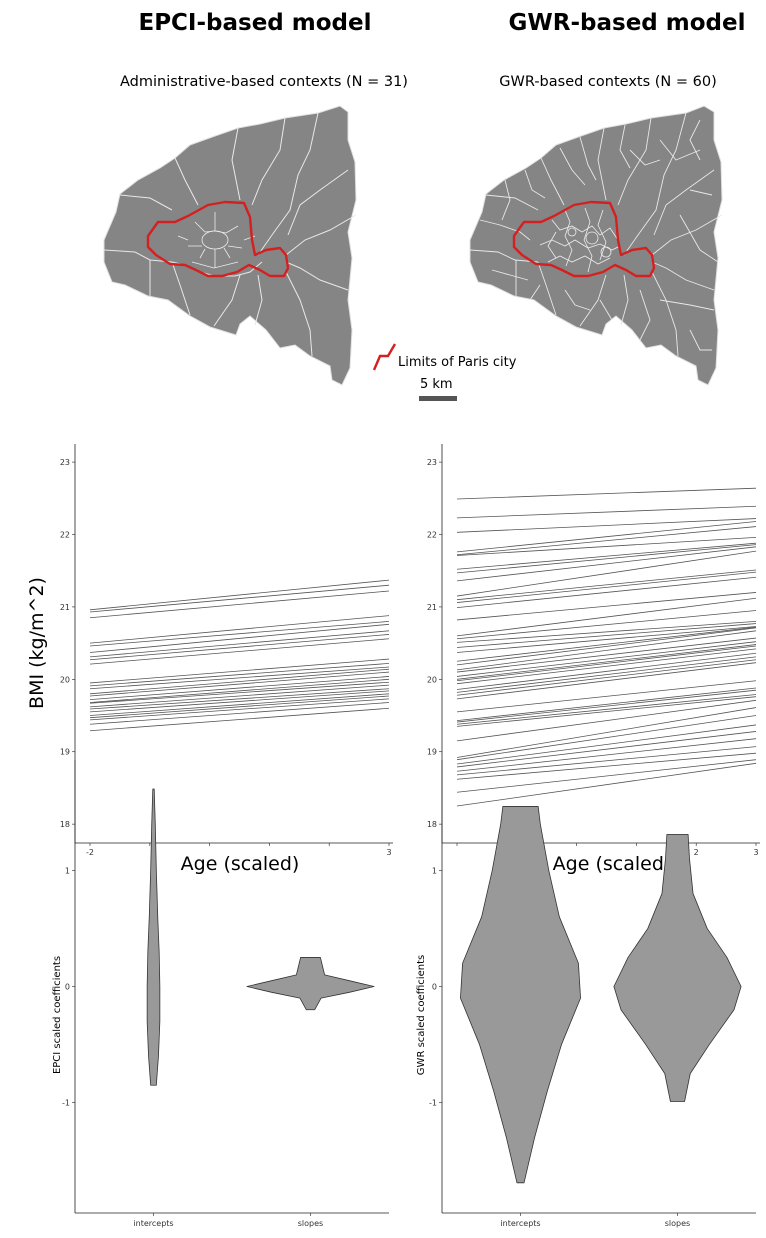 Image resolution: width=766 pixels, height=1238 pixels. Describe the element at coordinates (580, 240) in the screenshot. I see `map-gwr-inner-contexts` at that location.